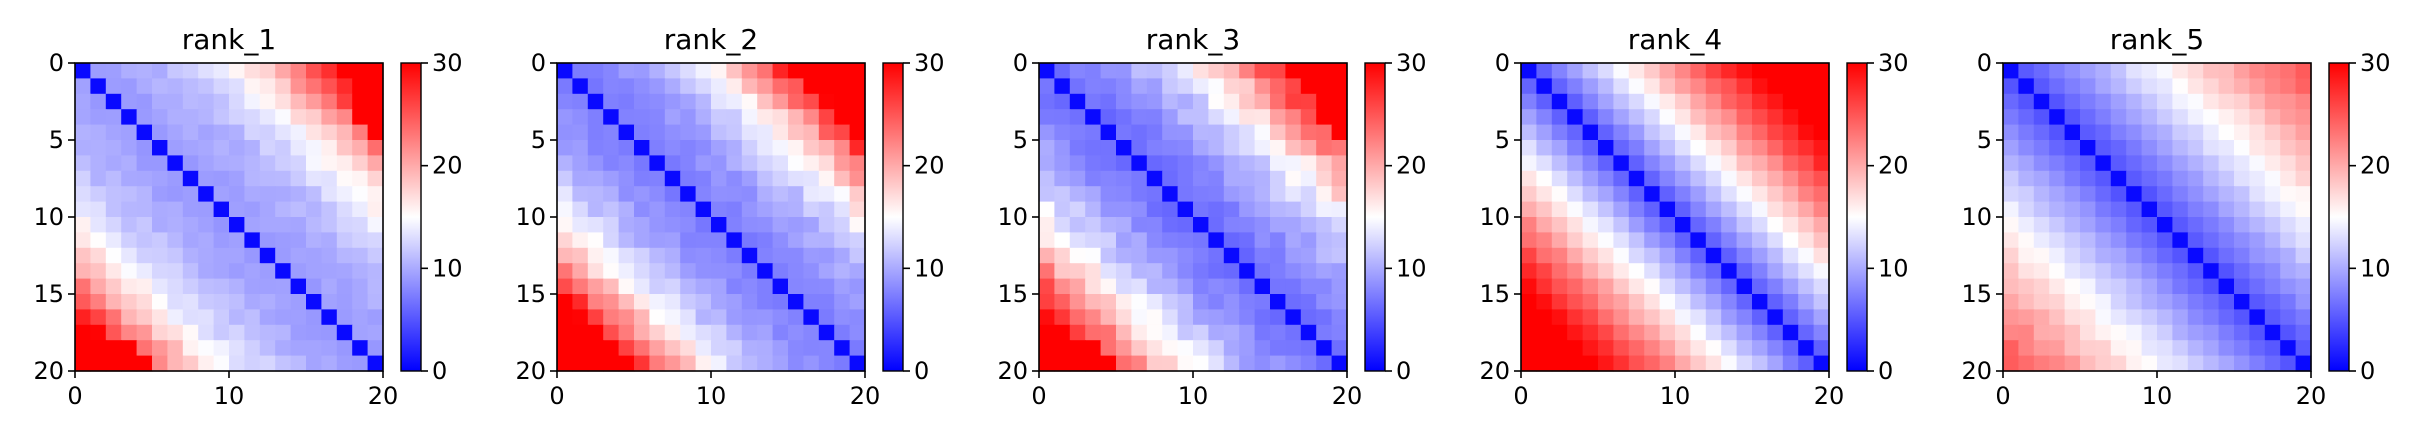 Image resolution: width=2417 pixels, height=438 pixels. Describe the element at coordinates (1520, 396) in the screenshot. I see `x-tick-label: 0` at that location.